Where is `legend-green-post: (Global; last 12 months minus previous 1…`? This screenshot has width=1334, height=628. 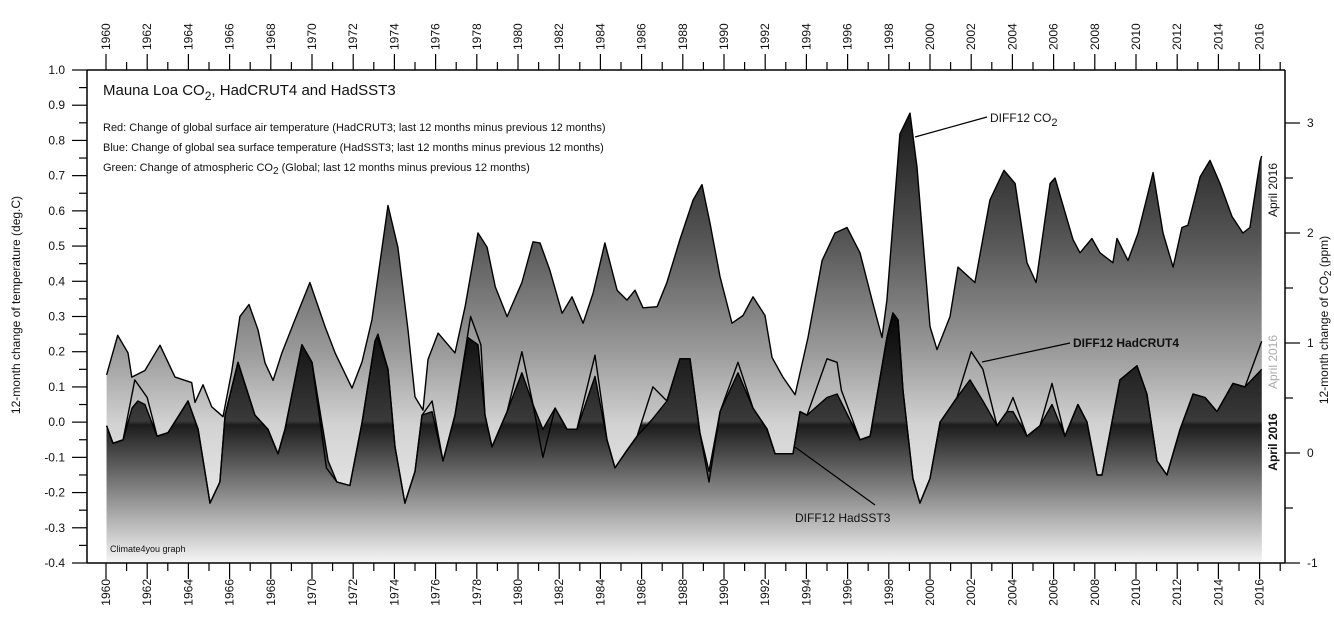
legend-green-post: (Global; last 12 months minus previous 1… is located at coordinates (404, 168).